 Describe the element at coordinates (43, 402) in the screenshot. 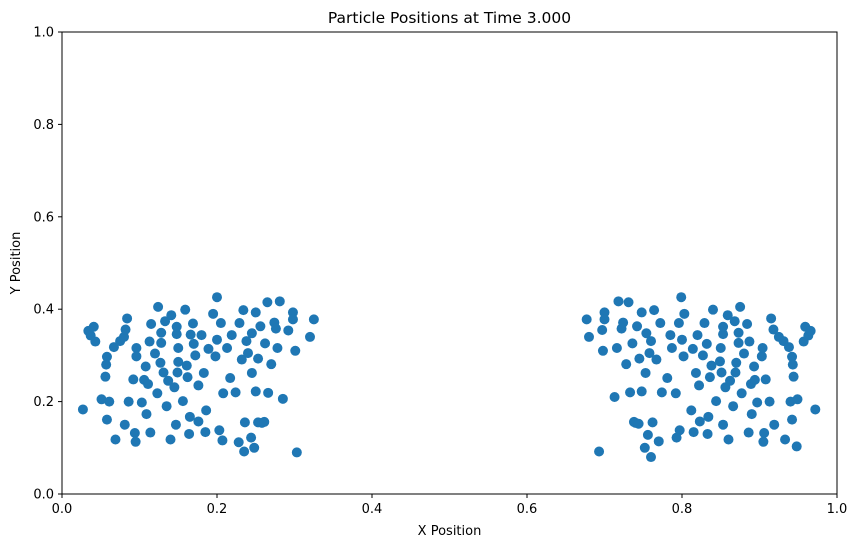

I see `y-tick-label: 0.2` at that location.